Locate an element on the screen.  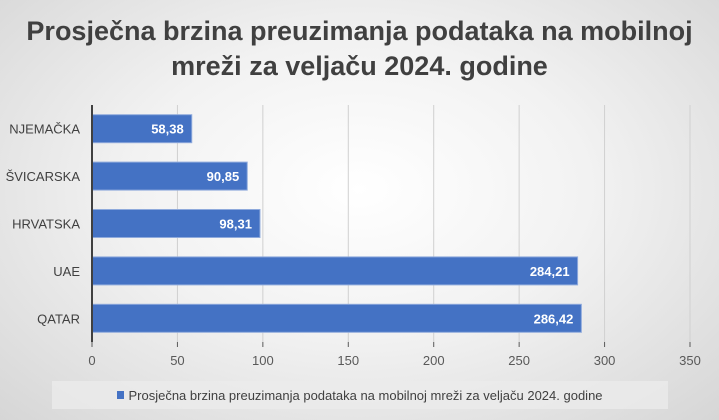
category-label: QATAR is located at coordinates (58, 318).